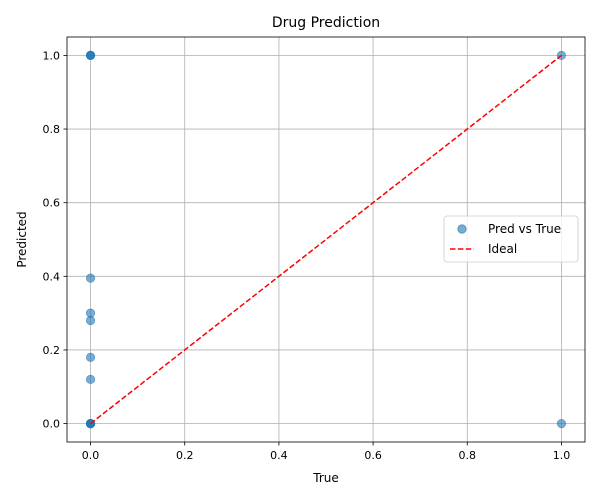  What do you see at coordinates (279, 455) in the screenshot?
I see `x-tick-label: 0.4` at bounding box center [279, 455].